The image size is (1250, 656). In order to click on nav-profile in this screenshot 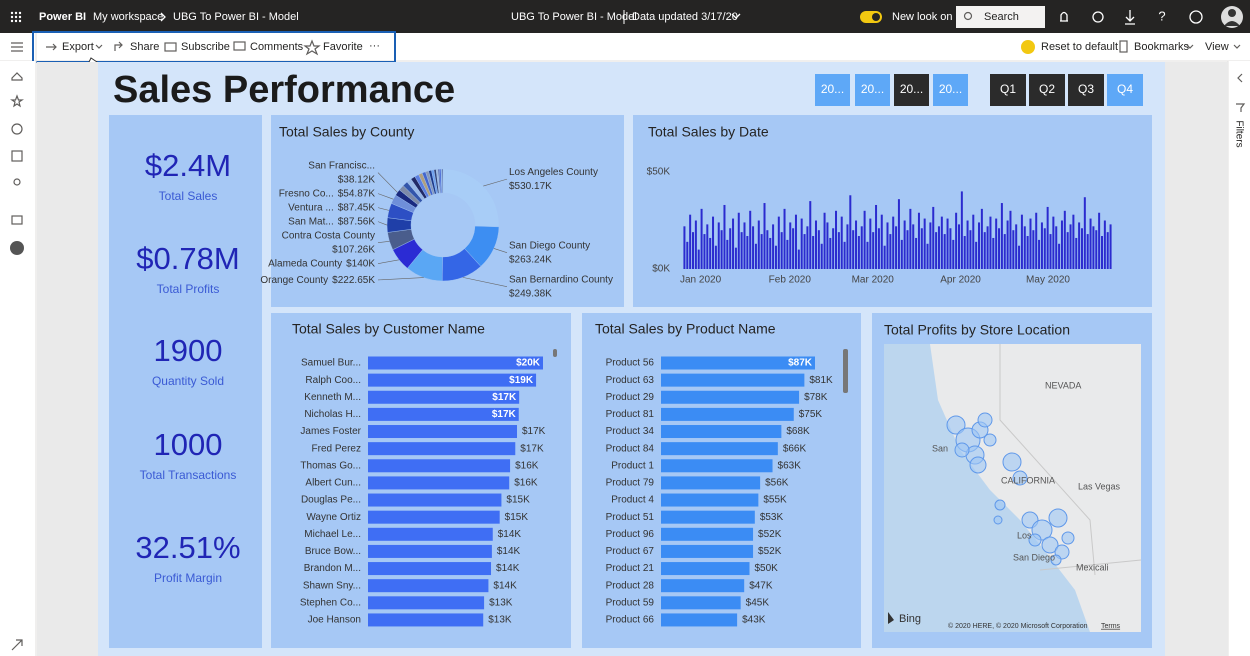, I will do `click(17, 248)`.